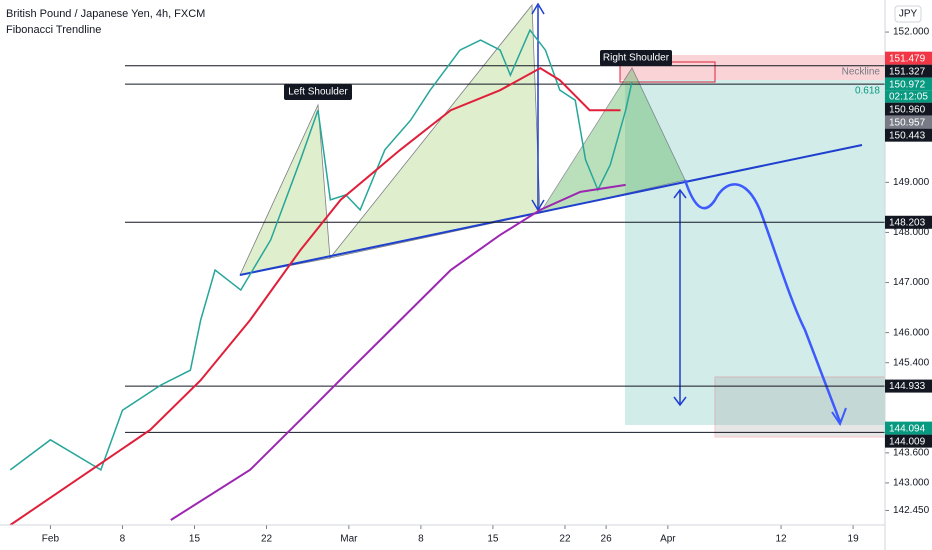 Image resolution: width=932 pixels, height=550 pixels. I want to click on title: British Pound / Japanese Yen, 4h, FXCM, so click(105, 14).